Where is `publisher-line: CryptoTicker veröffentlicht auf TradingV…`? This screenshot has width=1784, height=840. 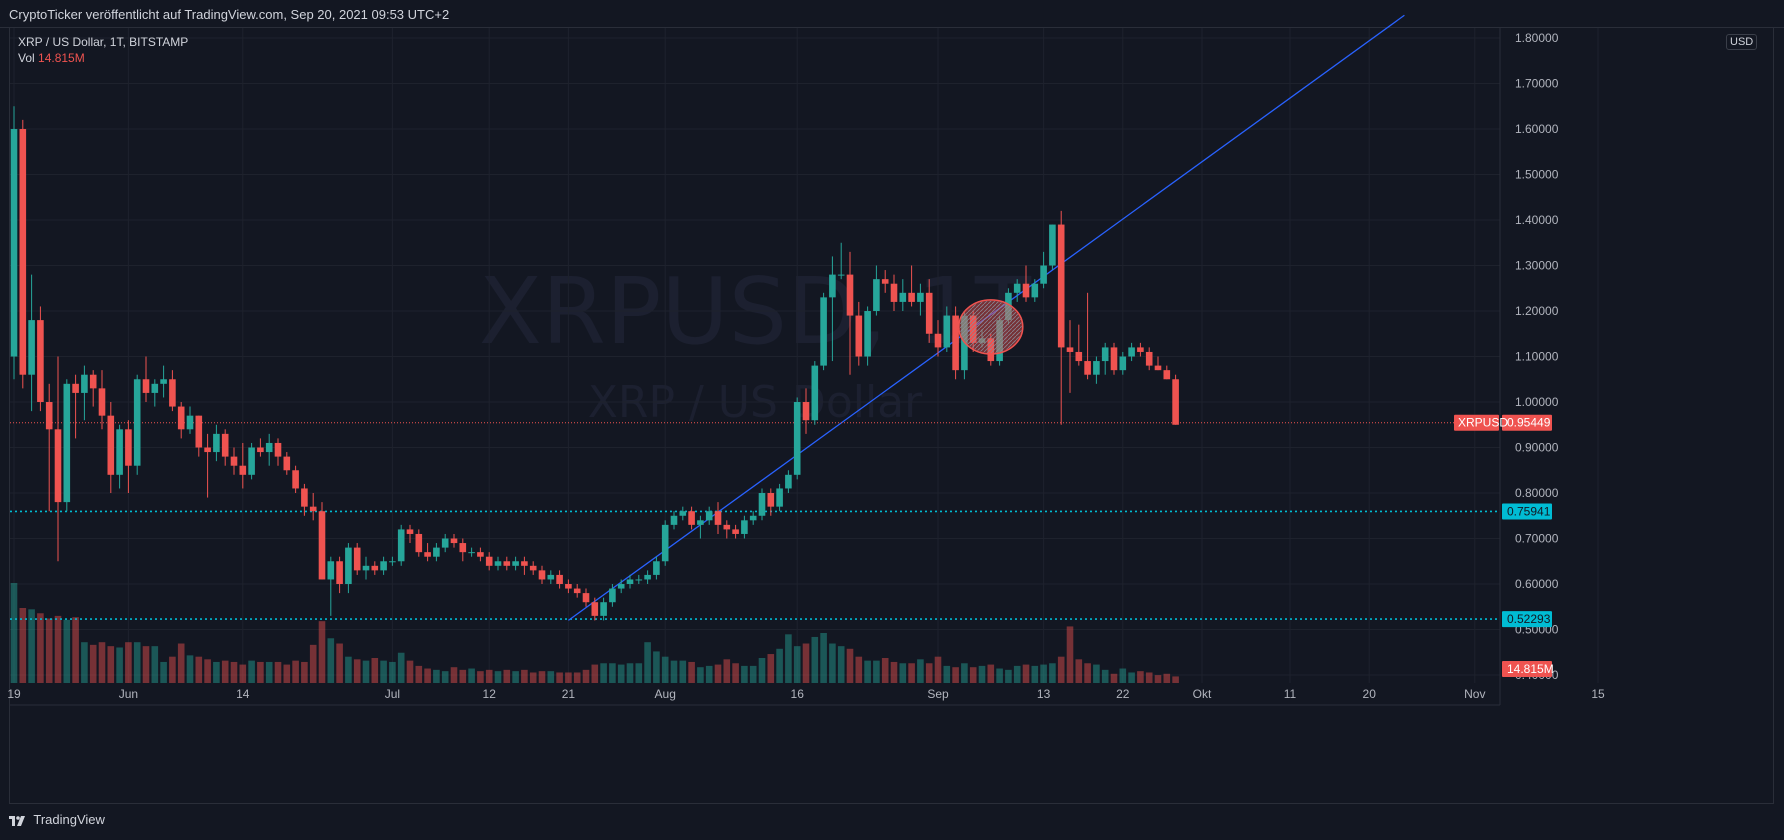 publisher-line: CryptoTicker veröffentlicht auf TradingV… is located at coordinates (229, 14).